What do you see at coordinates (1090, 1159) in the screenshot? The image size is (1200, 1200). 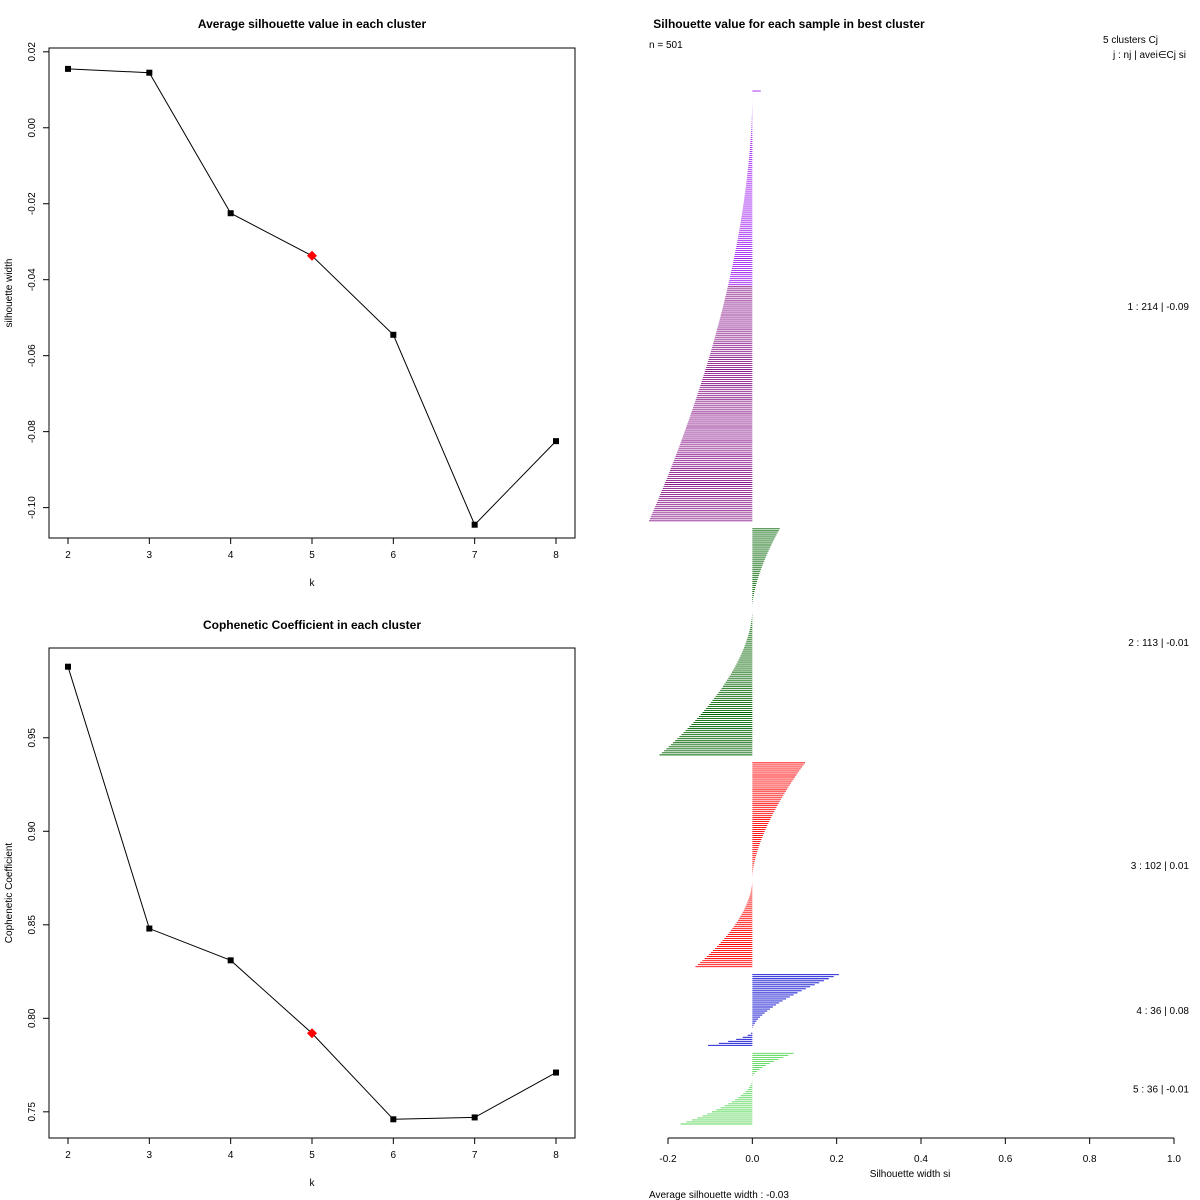 I see `x-tick-label: 0.8` at bounding box center [1090, 1159].